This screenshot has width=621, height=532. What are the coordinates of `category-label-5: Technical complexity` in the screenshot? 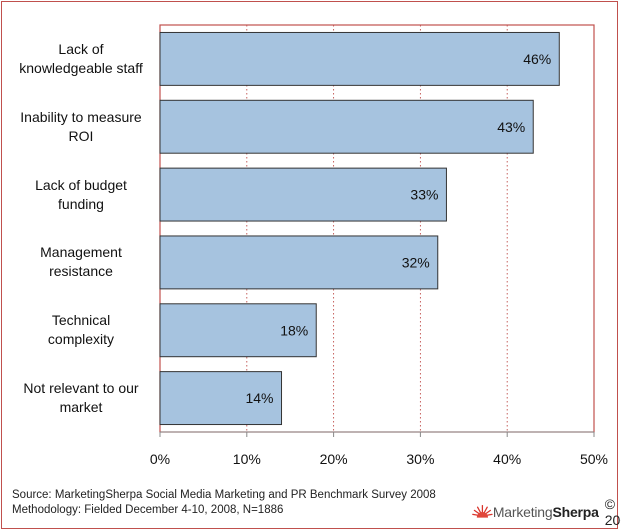 It's located at (81, 330).